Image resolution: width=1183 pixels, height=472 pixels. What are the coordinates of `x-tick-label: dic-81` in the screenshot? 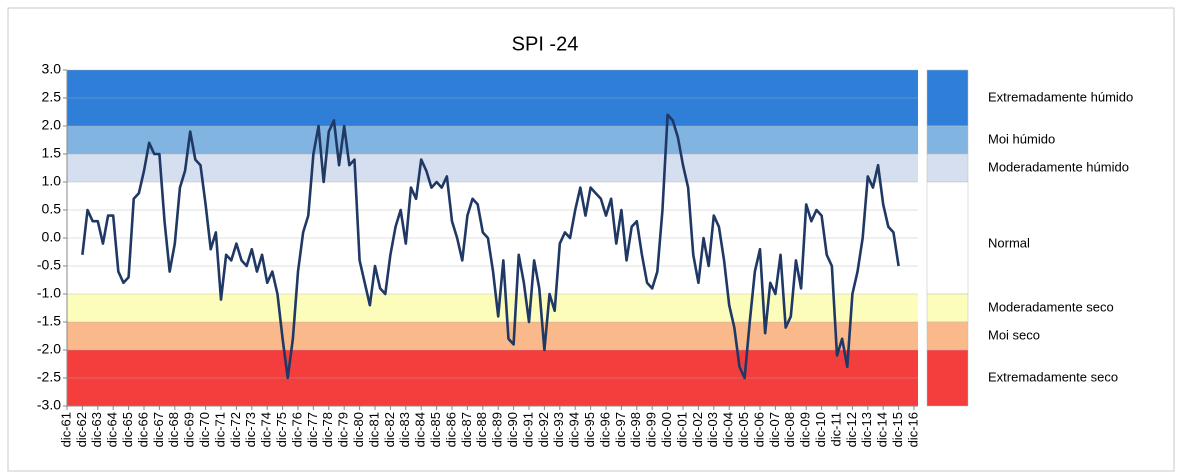 It's located at (373, 429).